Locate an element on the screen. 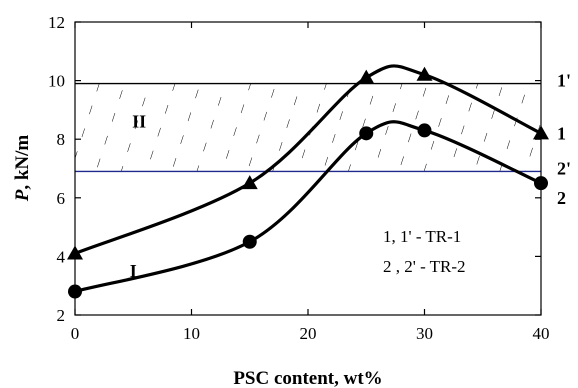 Image resolution: width=578 pixels, height=388 pixels. y-tick-label: 10 is located at coordinates (56, 81).